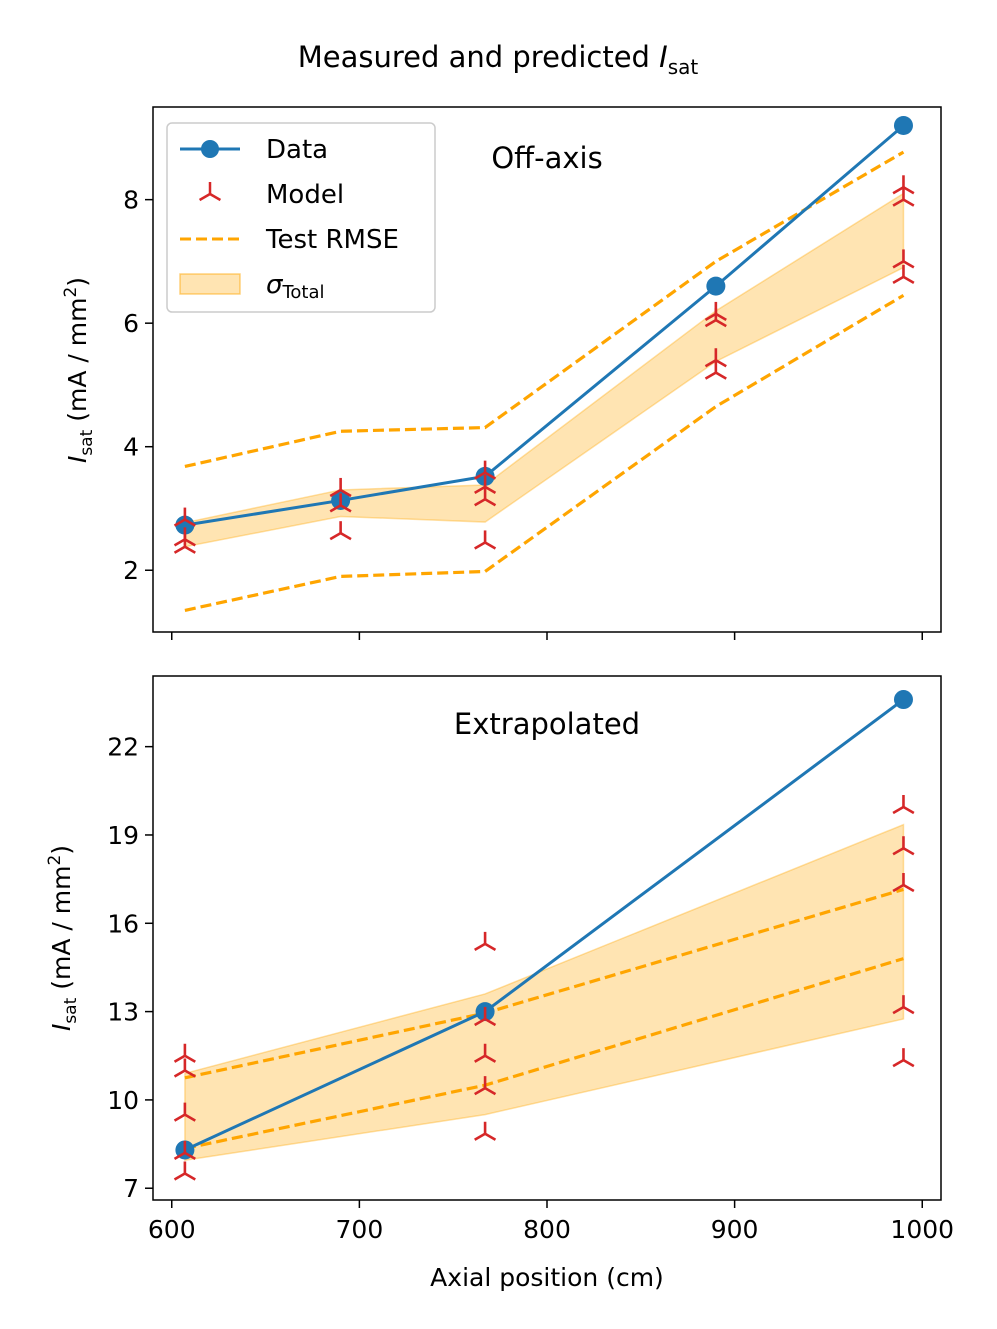 The height and width of the screenshot is (1329, 997). I want to click on top-ytick-label: 2, so click(131, 570).